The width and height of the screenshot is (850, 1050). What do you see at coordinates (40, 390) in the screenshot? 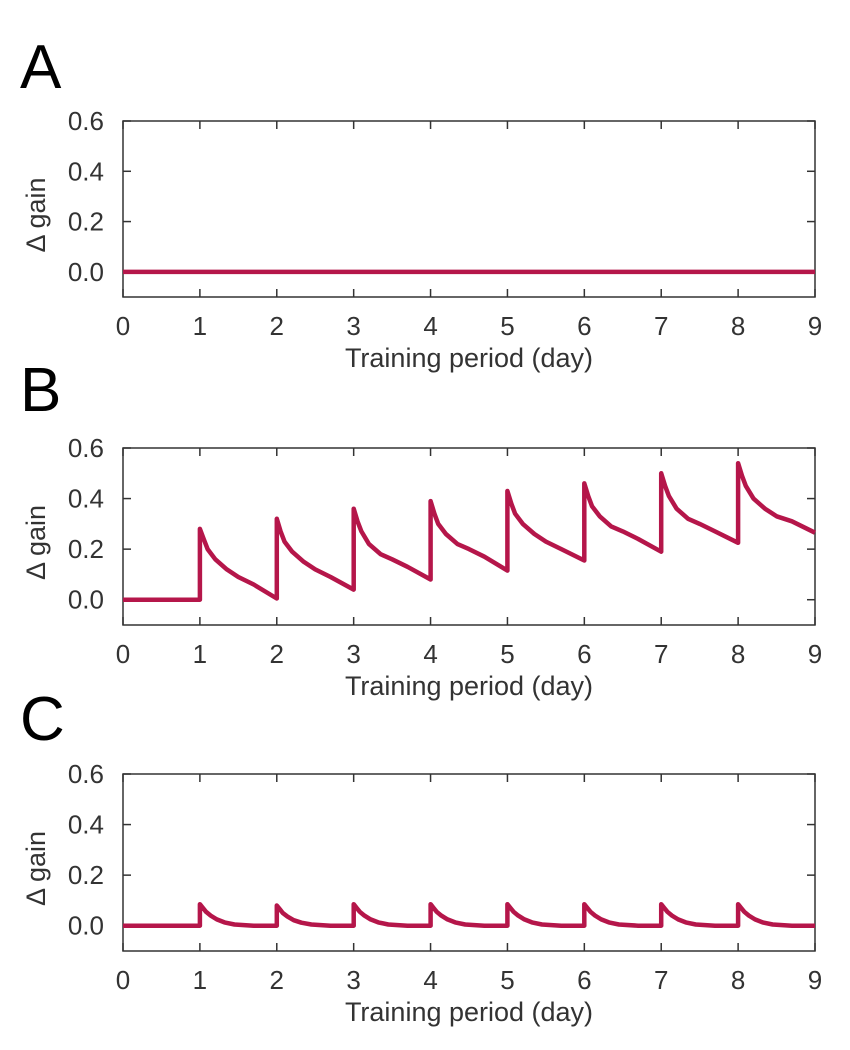
I see `panel-letter: B` at bounding box center [40, 390].